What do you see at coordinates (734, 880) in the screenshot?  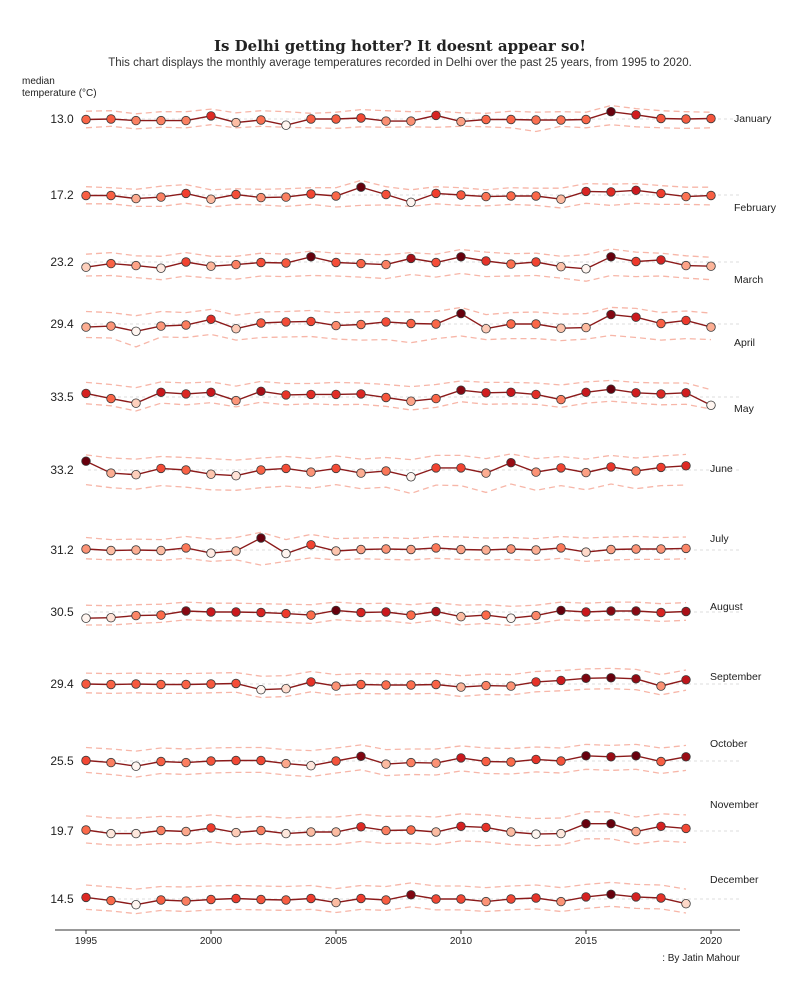 I see `month-label: December` at bounding box center [734, 880].